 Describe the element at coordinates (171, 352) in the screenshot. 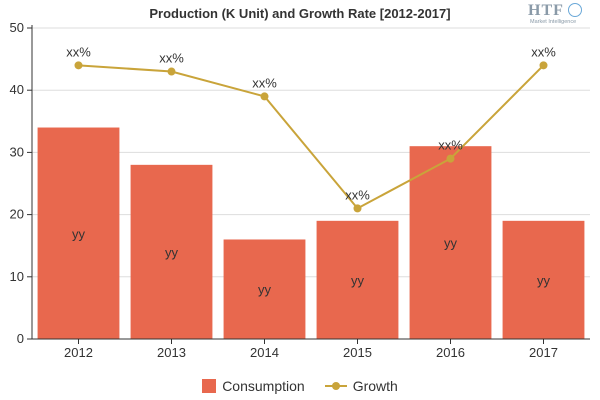

I see `x-tick-label: 2013` at that location.